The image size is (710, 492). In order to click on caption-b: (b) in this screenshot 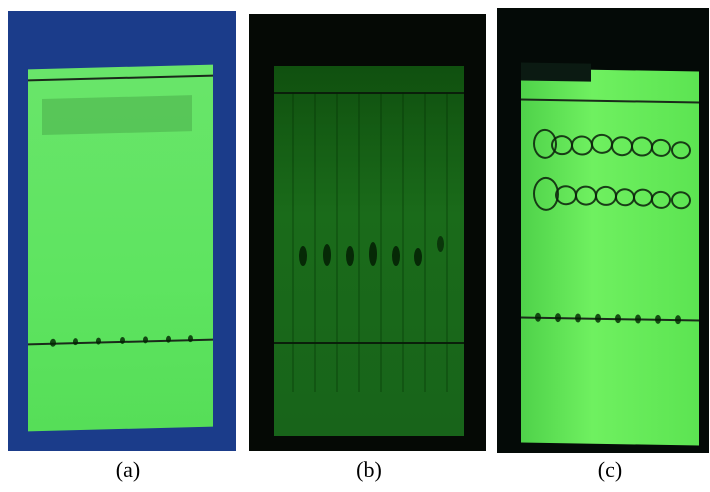, I will do `click(369, 469)`.